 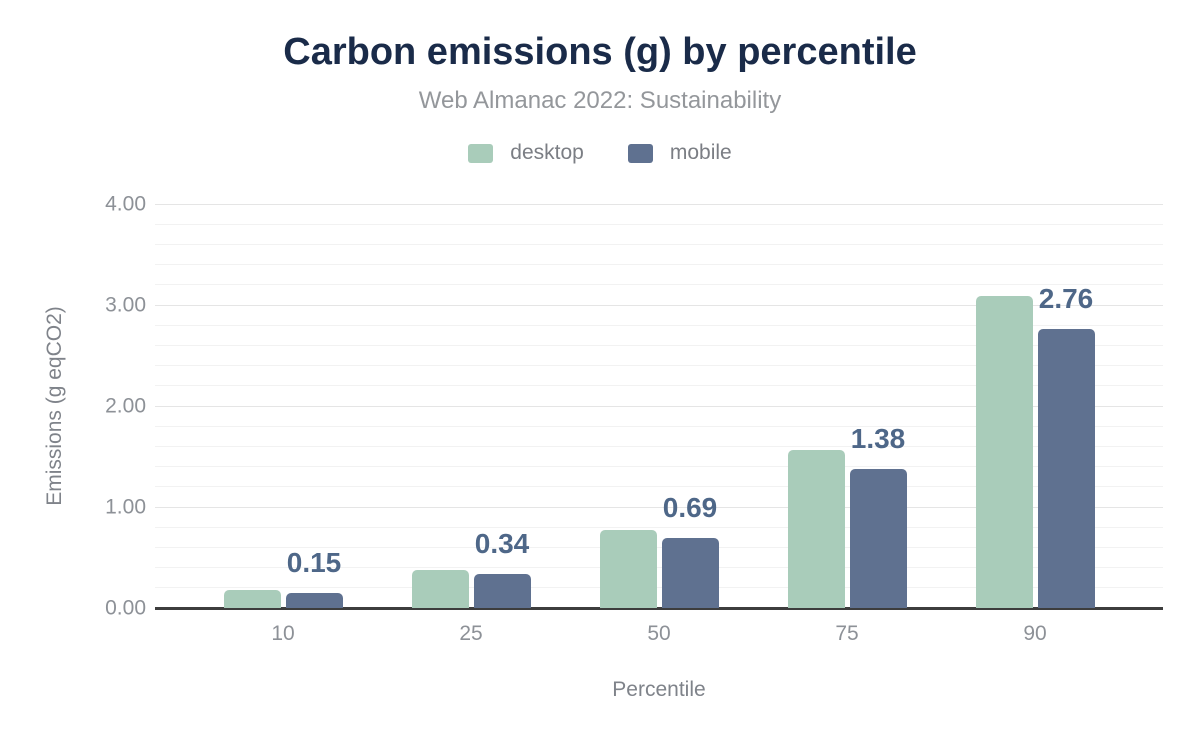 What do you see at coordinates (878, 438) in the screenshot?
I see `bar-value-label: 1.38` at bounding box center [878, 438].